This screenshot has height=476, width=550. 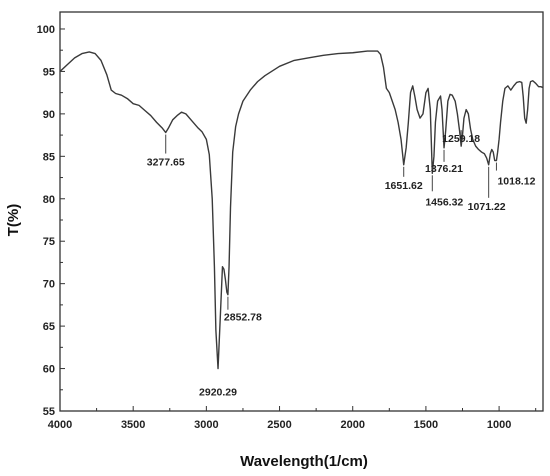 What do you see at coordinates (49, 115) in the screenshot?
I see `y-tick-label: 90` at bounding box center [49, 115].